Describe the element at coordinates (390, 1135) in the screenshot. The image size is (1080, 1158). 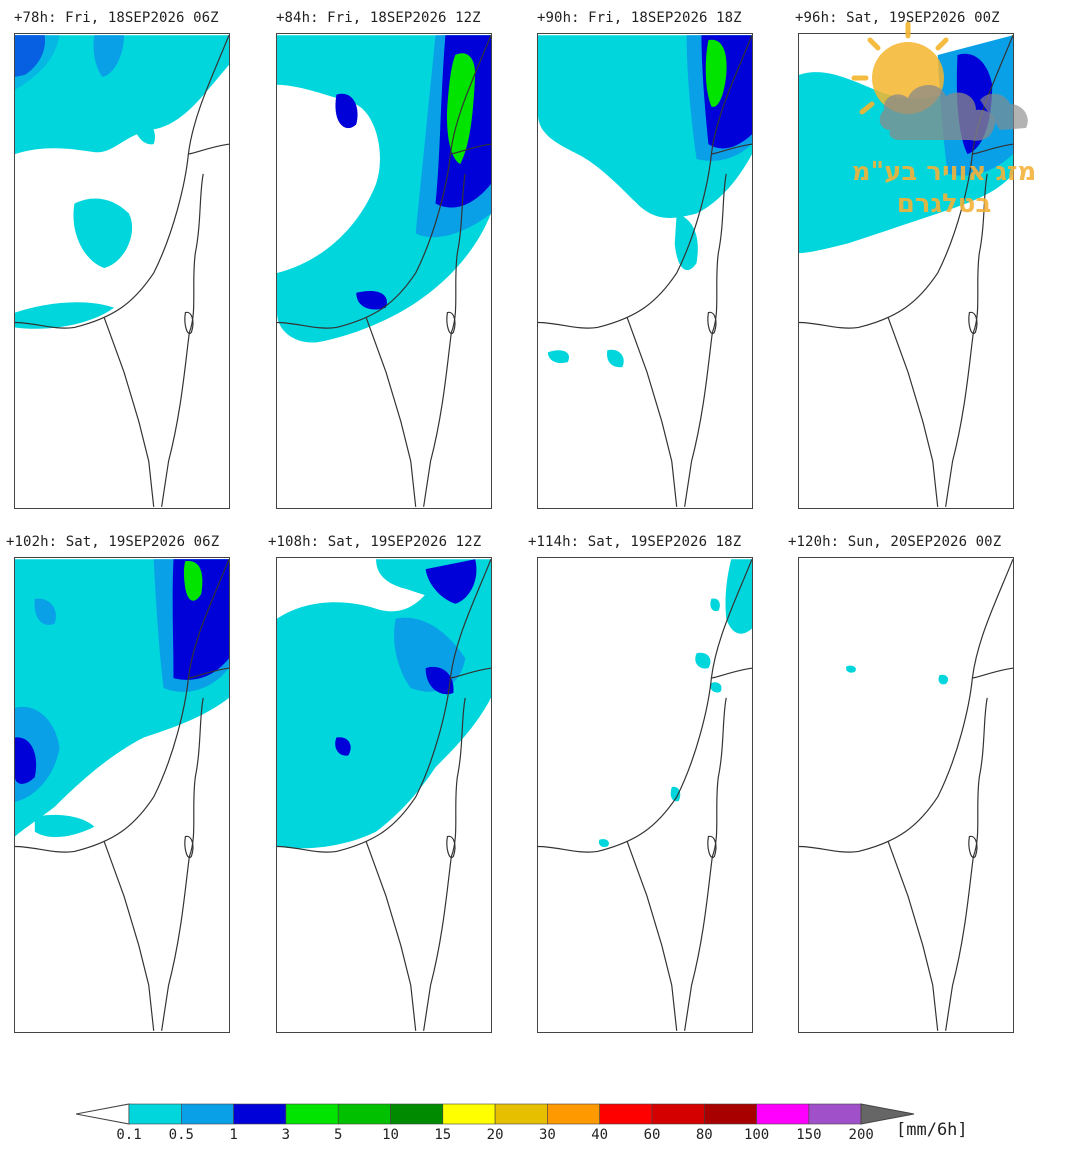
I see `colorbar-tick-label: 10` at that location.